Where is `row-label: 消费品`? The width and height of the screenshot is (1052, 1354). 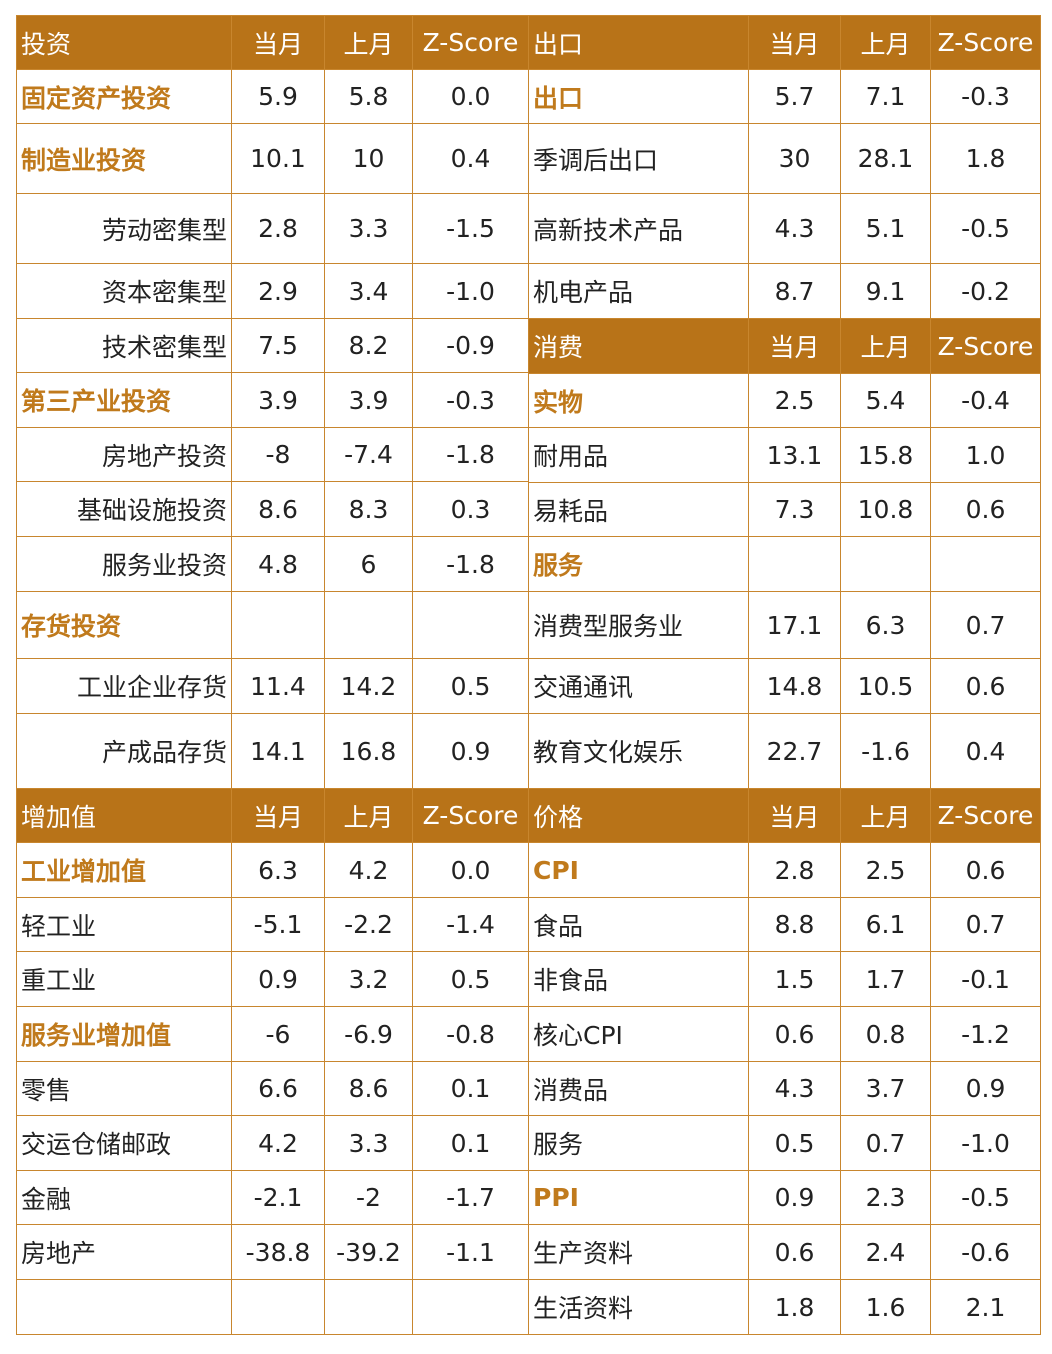 row-label: 消费品 is located at coordinates (638, 1088).